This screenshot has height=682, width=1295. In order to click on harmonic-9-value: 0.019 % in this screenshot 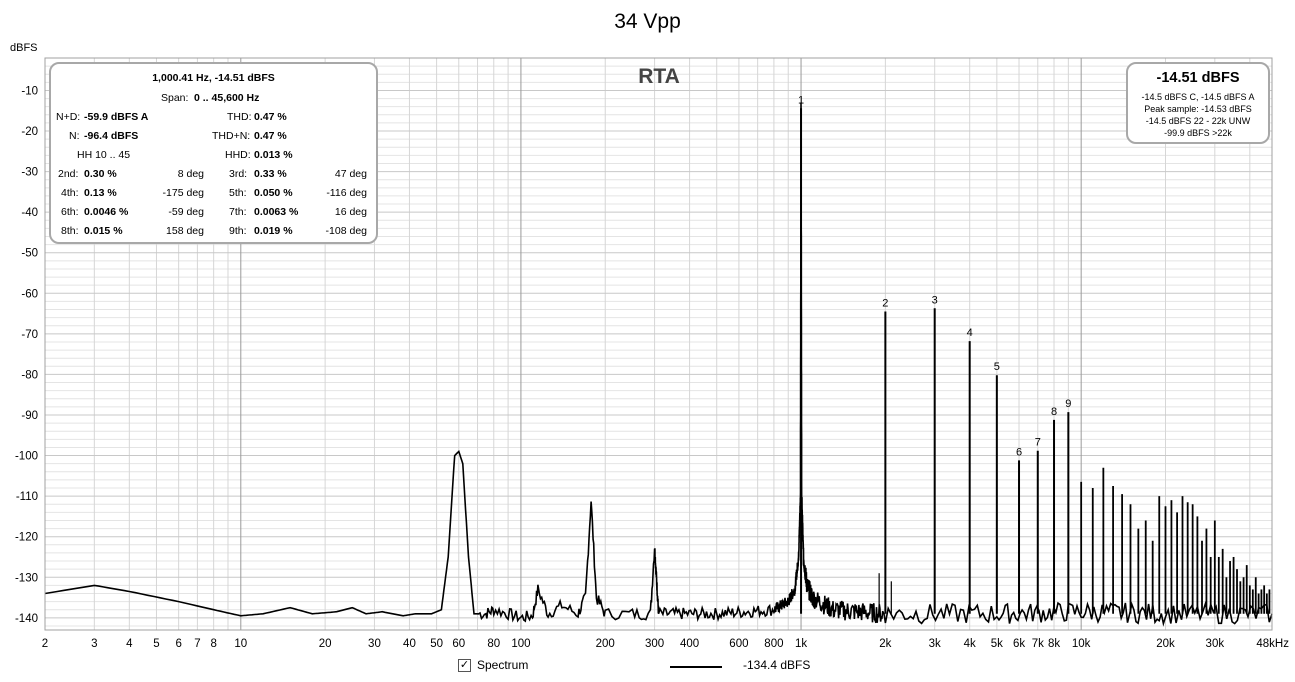, I will do `click(273, 231)`.